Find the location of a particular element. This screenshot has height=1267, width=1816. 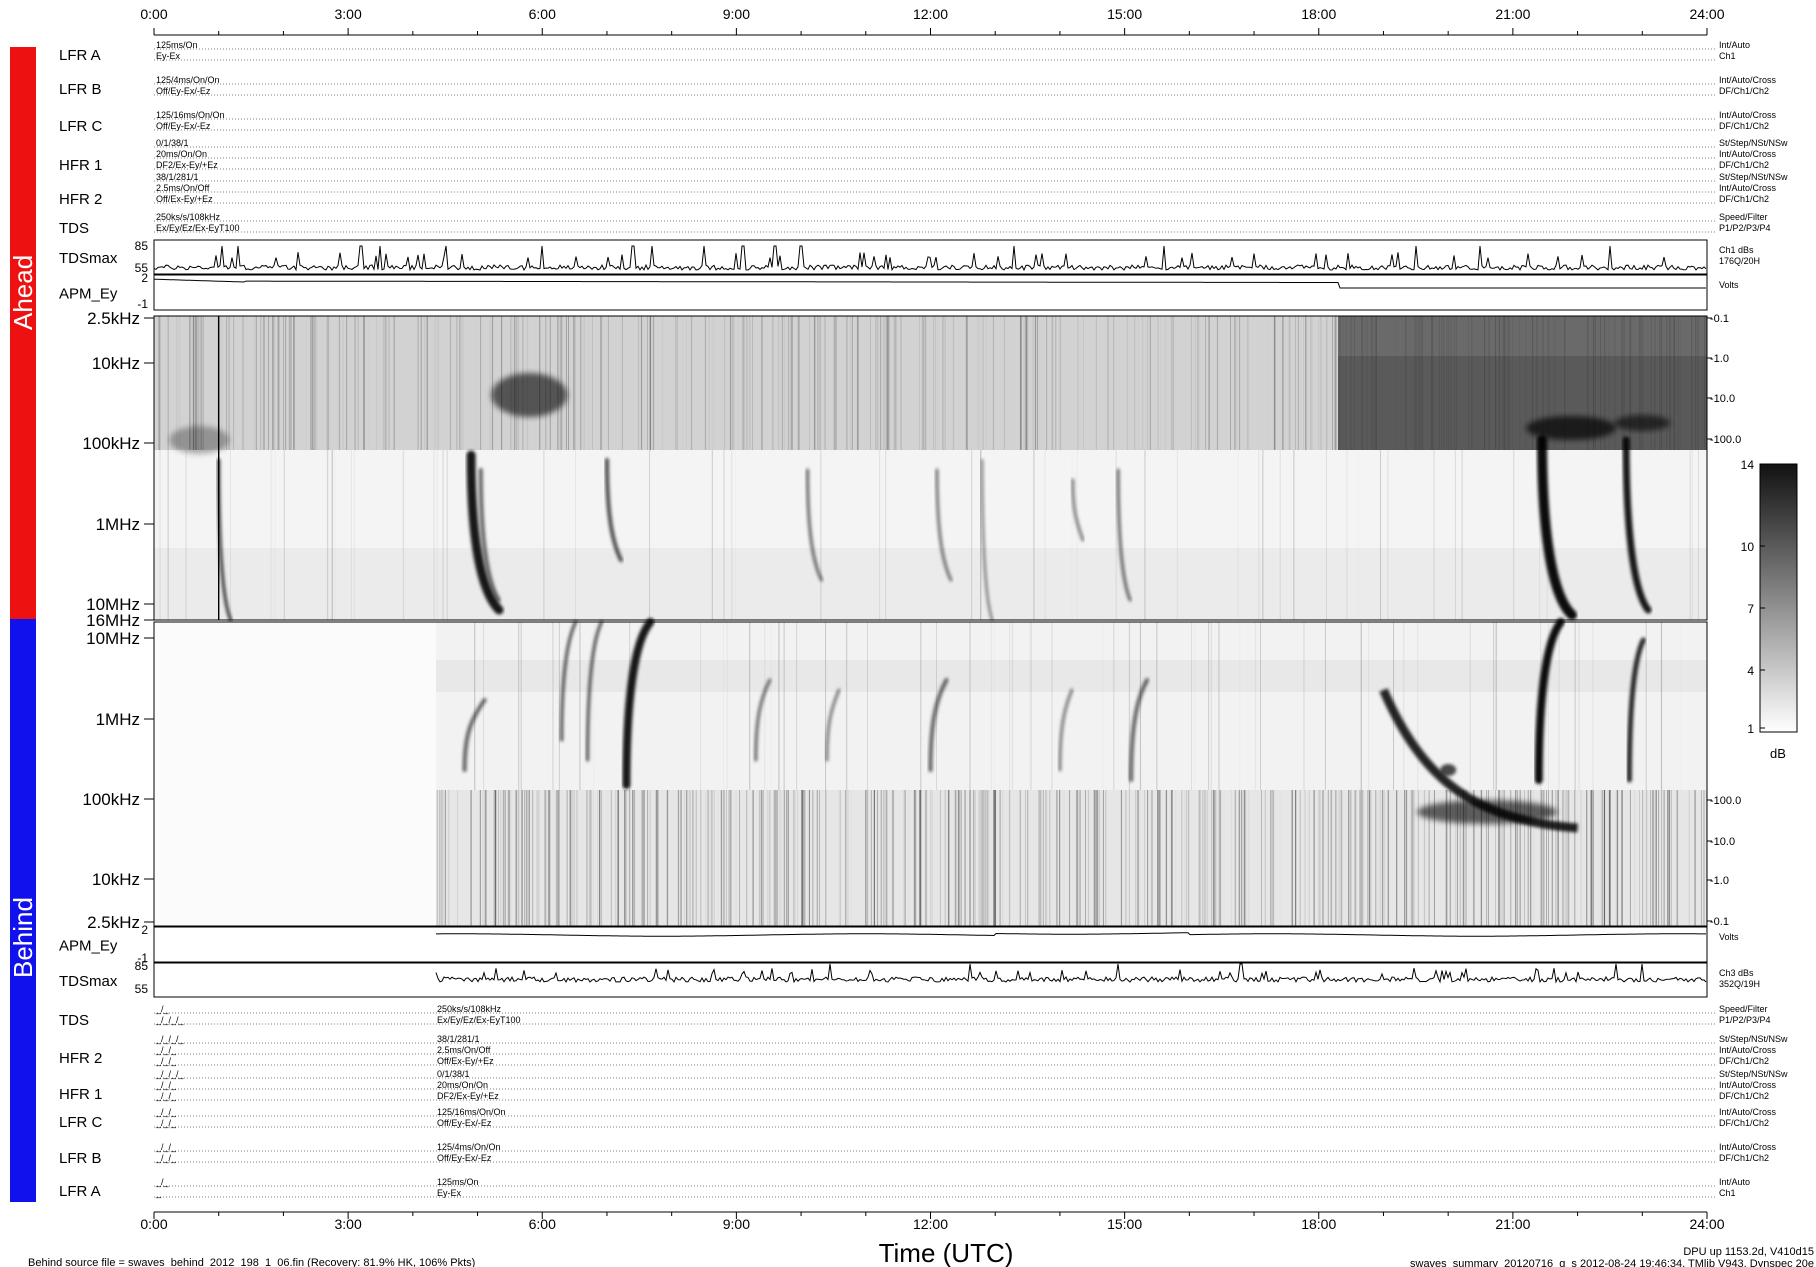

instrument-mode: Ch1 is located at coordinates (1727, 1193).